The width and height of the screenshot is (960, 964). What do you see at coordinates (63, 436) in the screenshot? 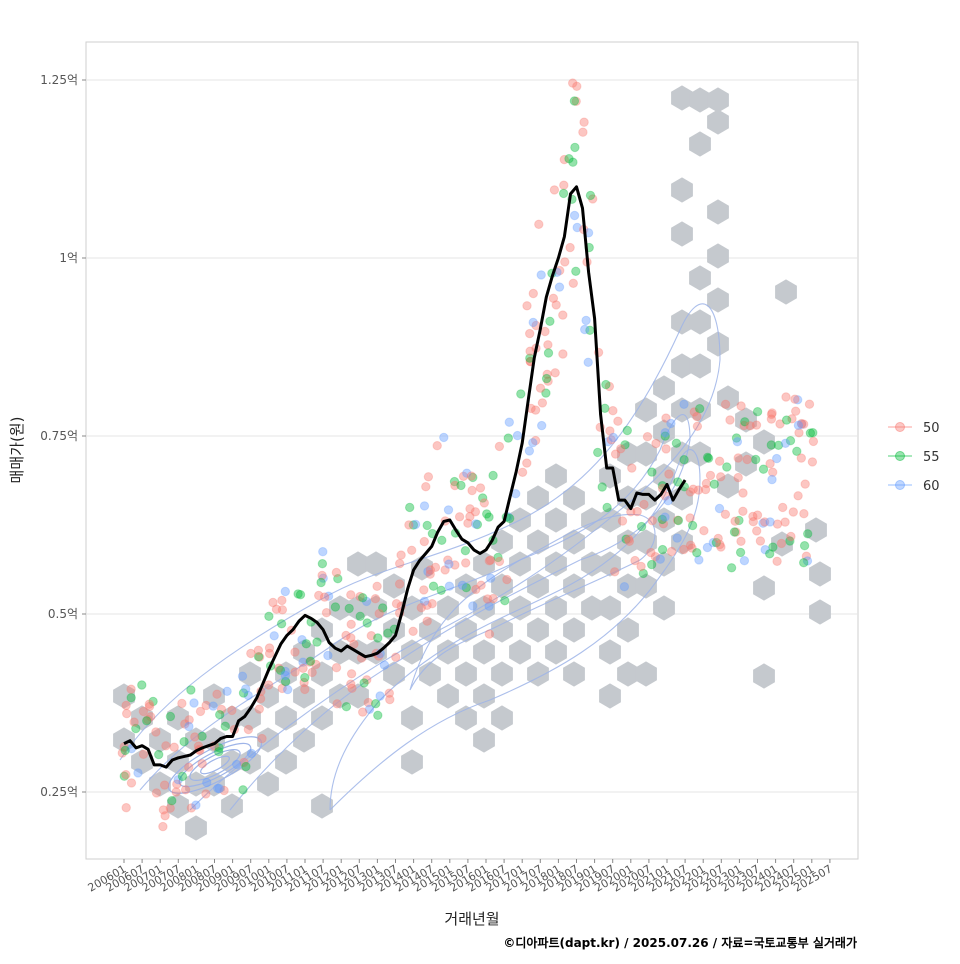
I see `y-axis: 0.25억 0.5억 0.75억 1억 1.25억` at bounding box center [63, 436].